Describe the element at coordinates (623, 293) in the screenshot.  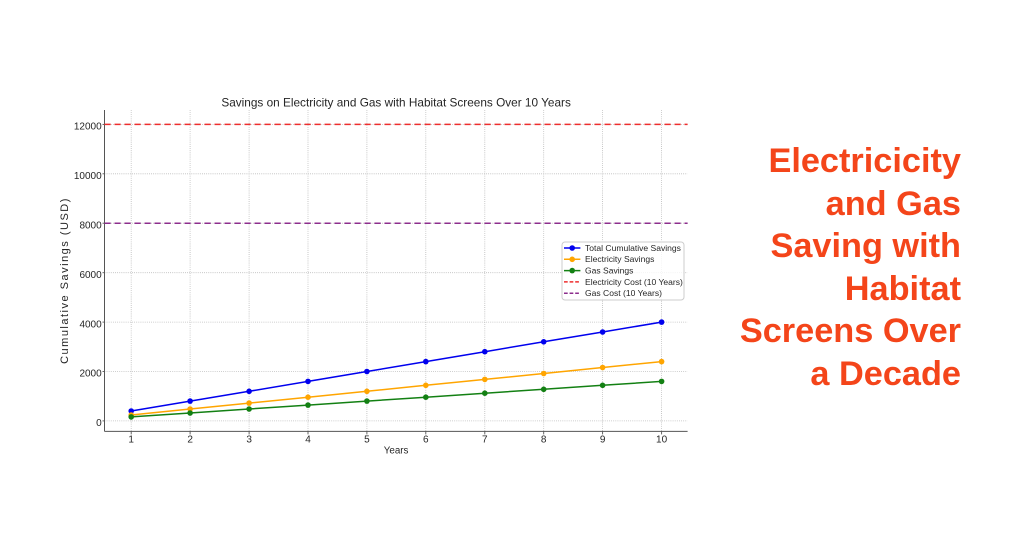
I see `svg-text: Gas Cost (10 Years)` at that location.